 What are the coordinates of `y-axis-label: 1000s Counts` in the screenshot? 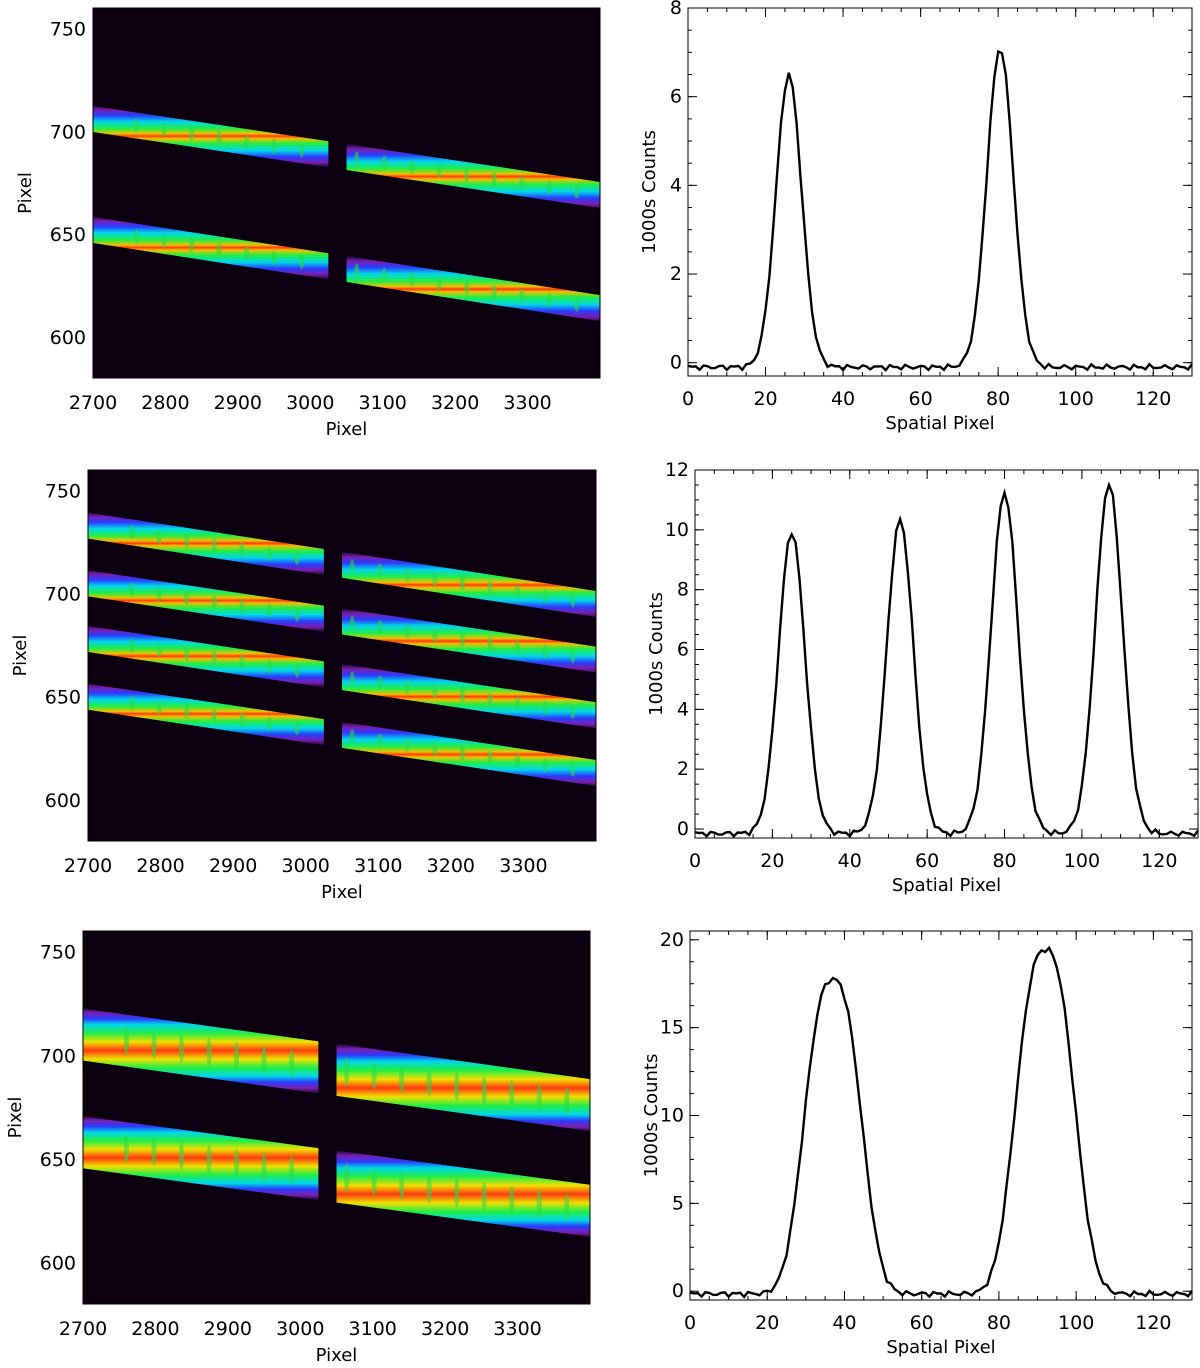 It's located at (651, 1116).